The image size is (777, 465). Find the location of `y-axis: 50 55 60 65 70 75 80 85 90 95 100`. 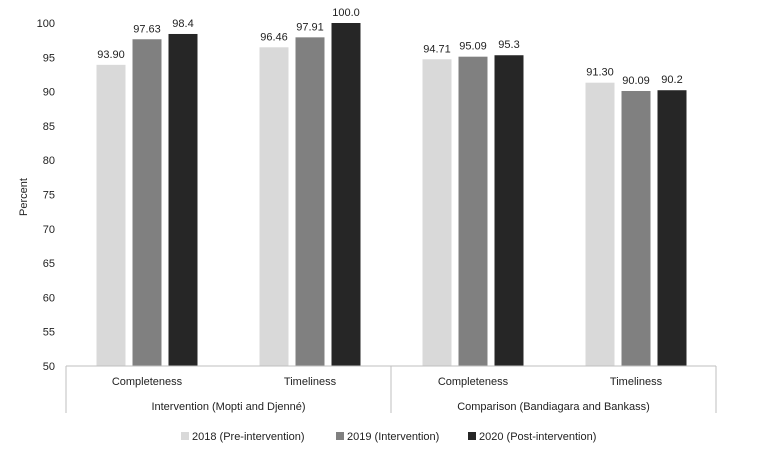

y-axis: 50 55 60 65 70 75 80 85 90 95 100 is located at coordinates (46, 195).